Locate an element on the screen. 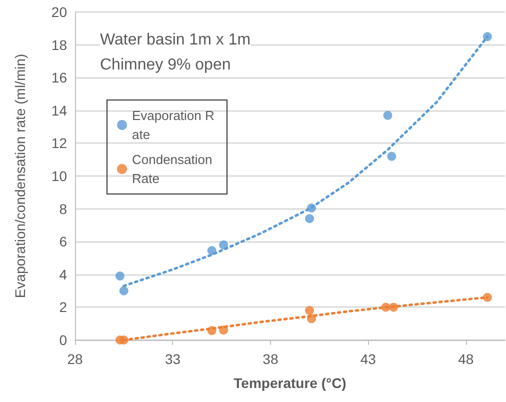 The image size is (506, 402). y-tick-label: 14 is located at coordinates (59, 110).